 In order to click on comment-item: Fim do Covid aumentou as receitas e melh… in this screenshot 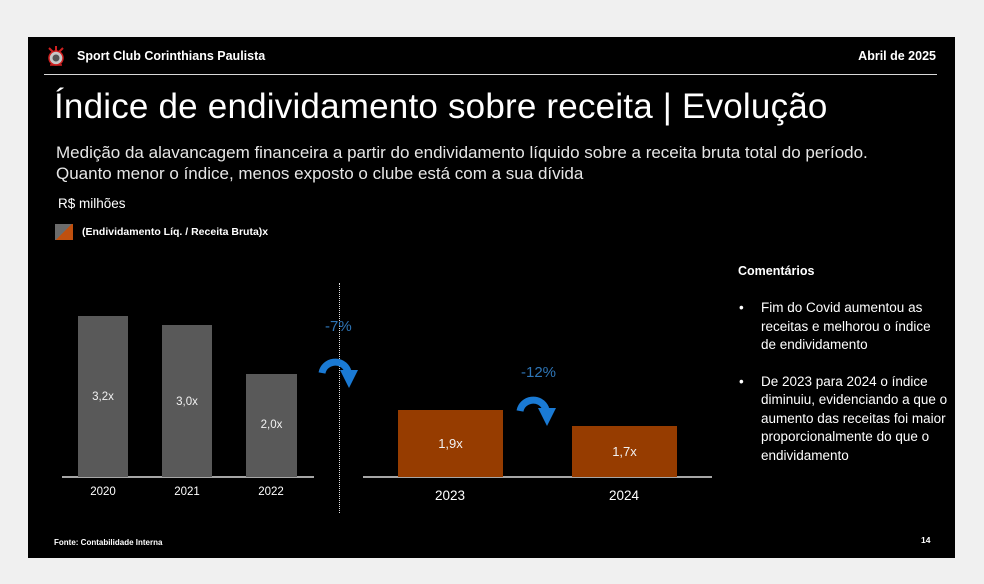, I will do `click(843, 327)`.